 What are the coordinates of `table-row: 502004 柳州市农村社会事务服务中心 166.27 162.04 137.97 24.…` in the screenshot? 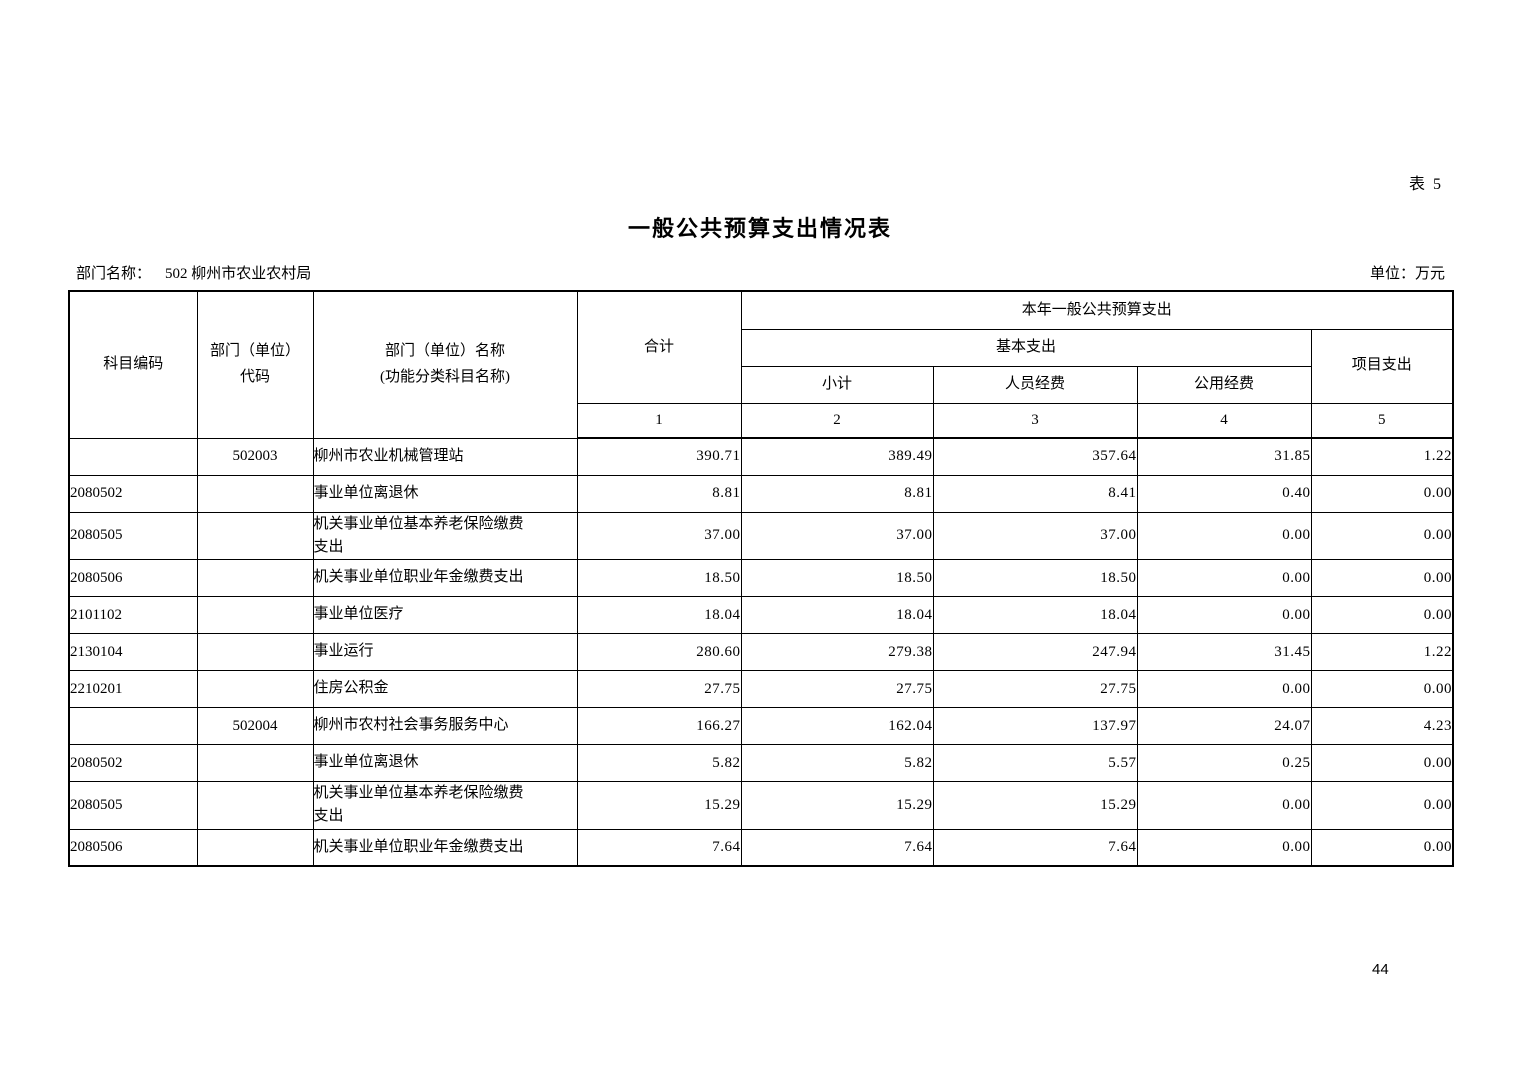 It's located at (761, 726).